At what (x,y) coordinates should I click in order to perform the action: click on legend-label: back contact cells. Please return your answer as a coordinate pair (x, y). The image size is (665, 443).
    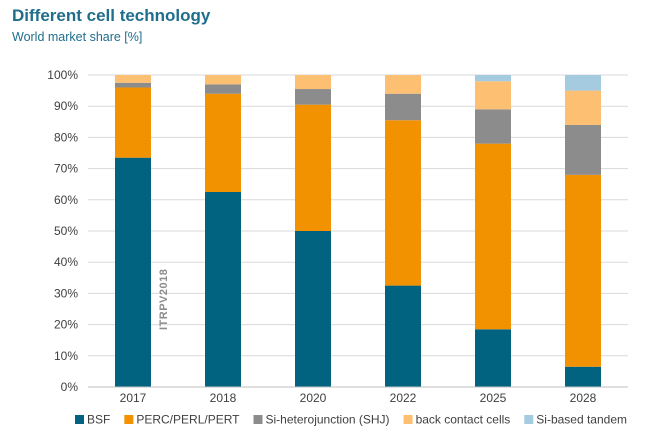
    Looking at the image, I should click on (463, 420).